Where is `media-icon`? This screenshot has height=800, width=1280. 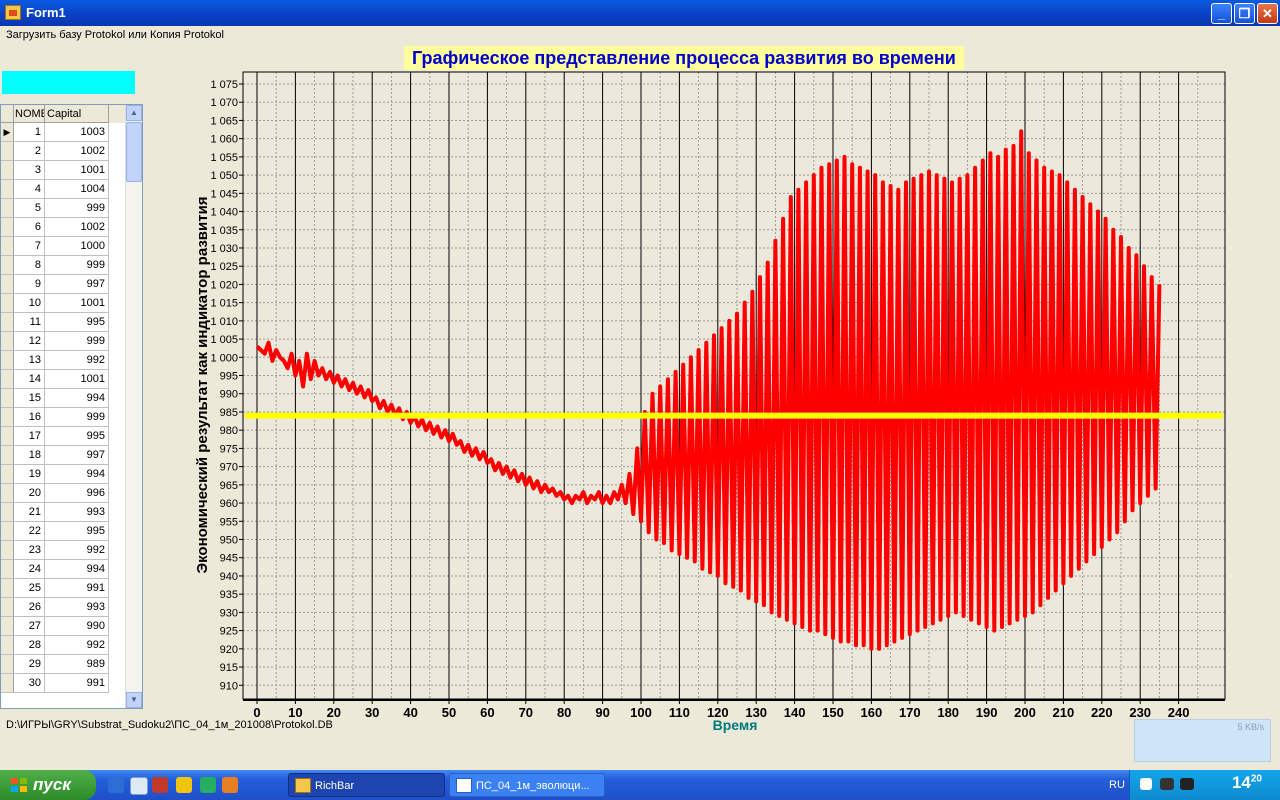 media-icon is located at coordinates (160, 785).